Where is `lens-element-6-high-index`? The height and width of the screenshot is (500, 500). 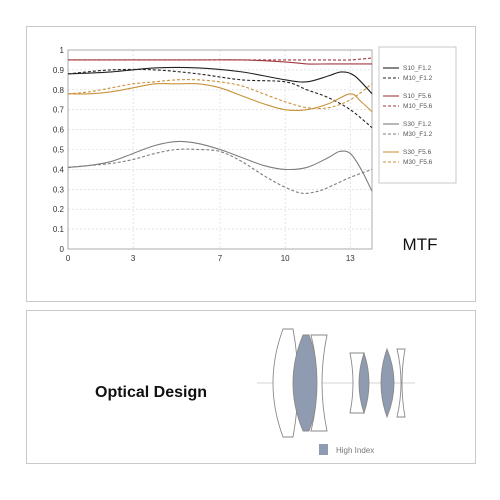 lens-element-6-high-index is located at coordinates (387, 383).